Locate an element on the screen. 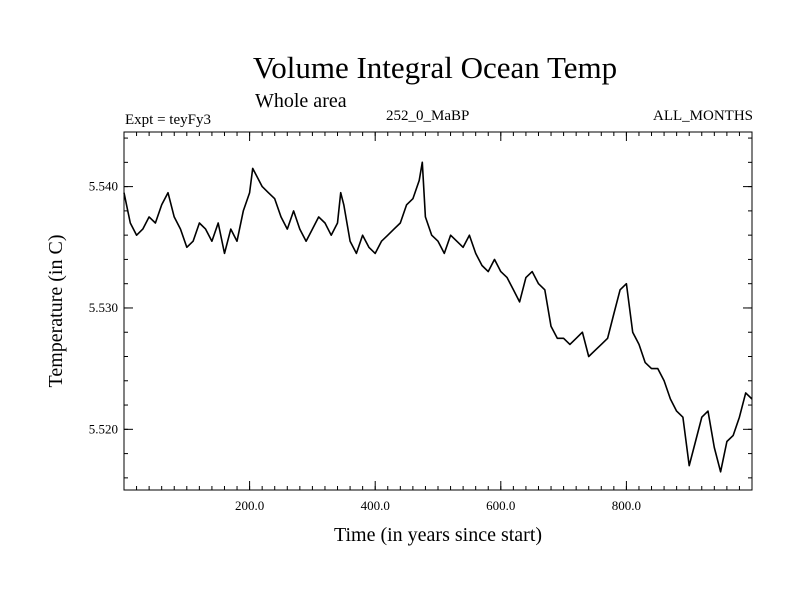 This screenshot has height=600, width=800. x-tick-label: 200.0 is located at coordinates (249, 505).